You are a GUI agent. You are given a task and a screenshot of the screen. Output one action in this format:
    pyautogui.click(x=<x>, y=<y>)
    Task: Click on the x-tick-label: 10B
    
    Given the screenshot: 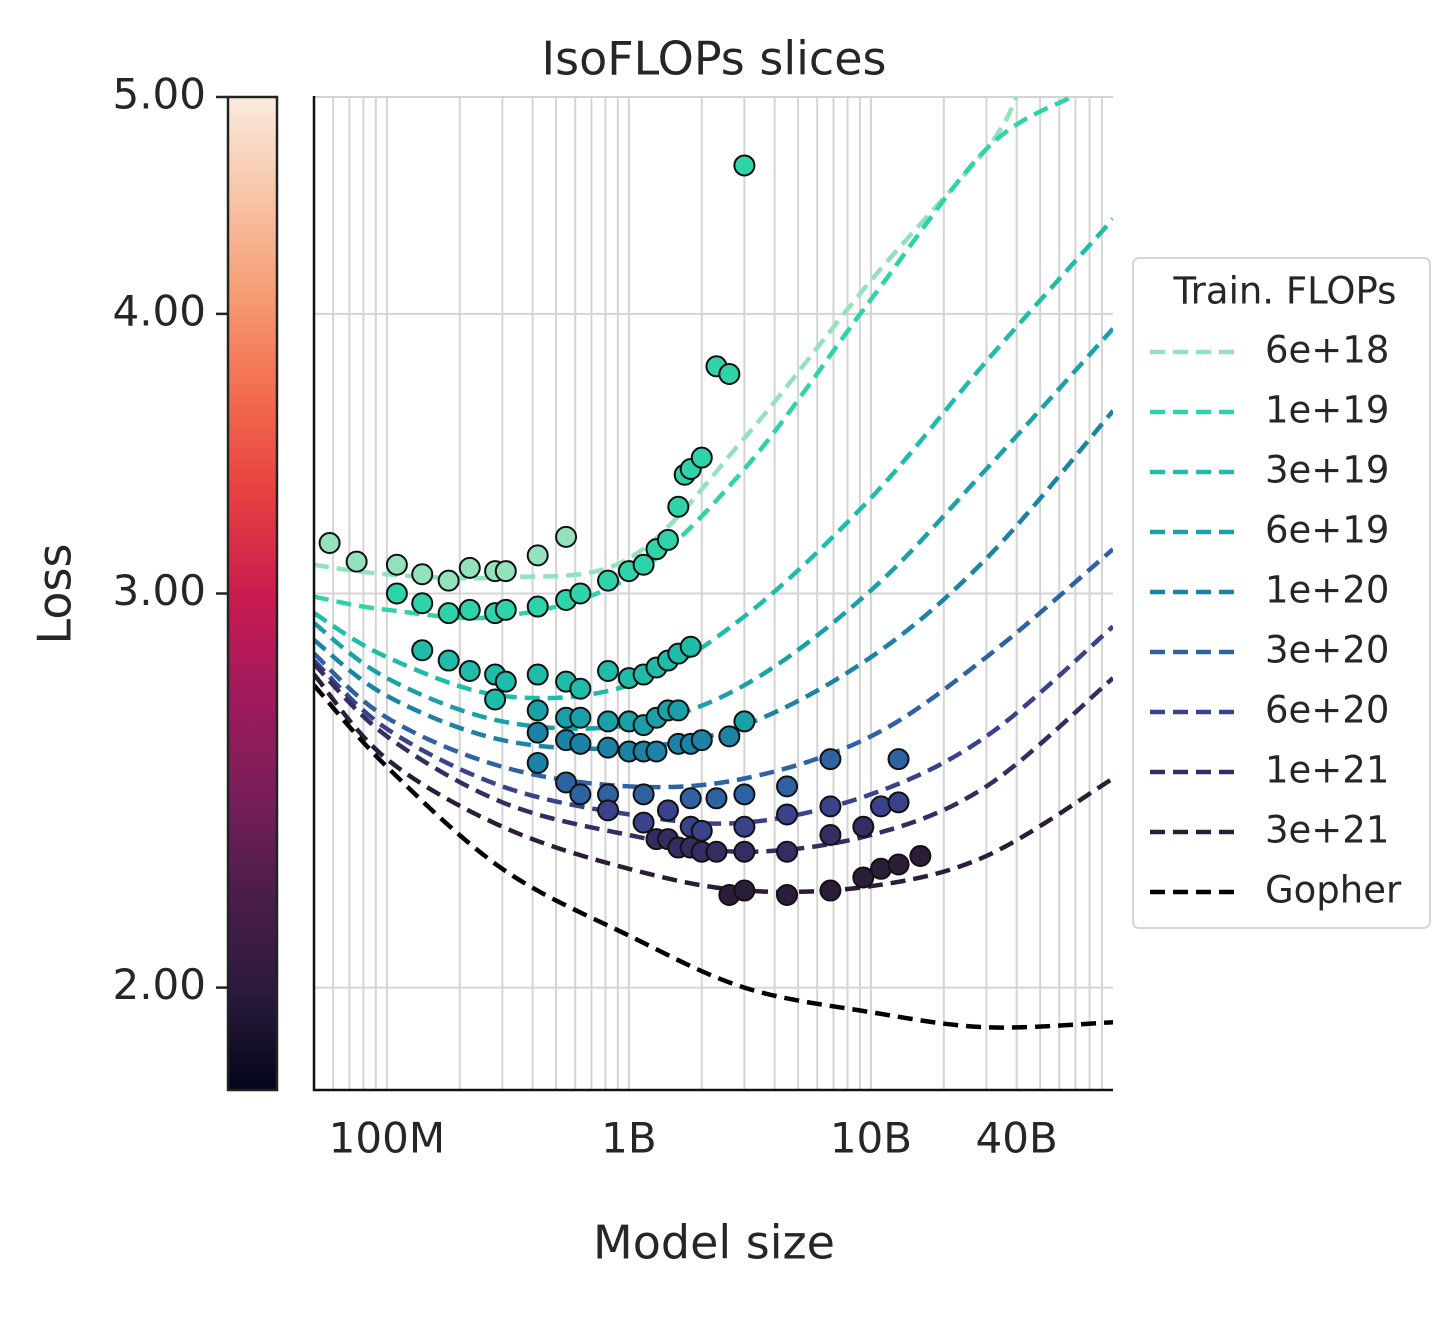 What is the action you would take?
    pyautogui.click(x=871, y=1138)
    